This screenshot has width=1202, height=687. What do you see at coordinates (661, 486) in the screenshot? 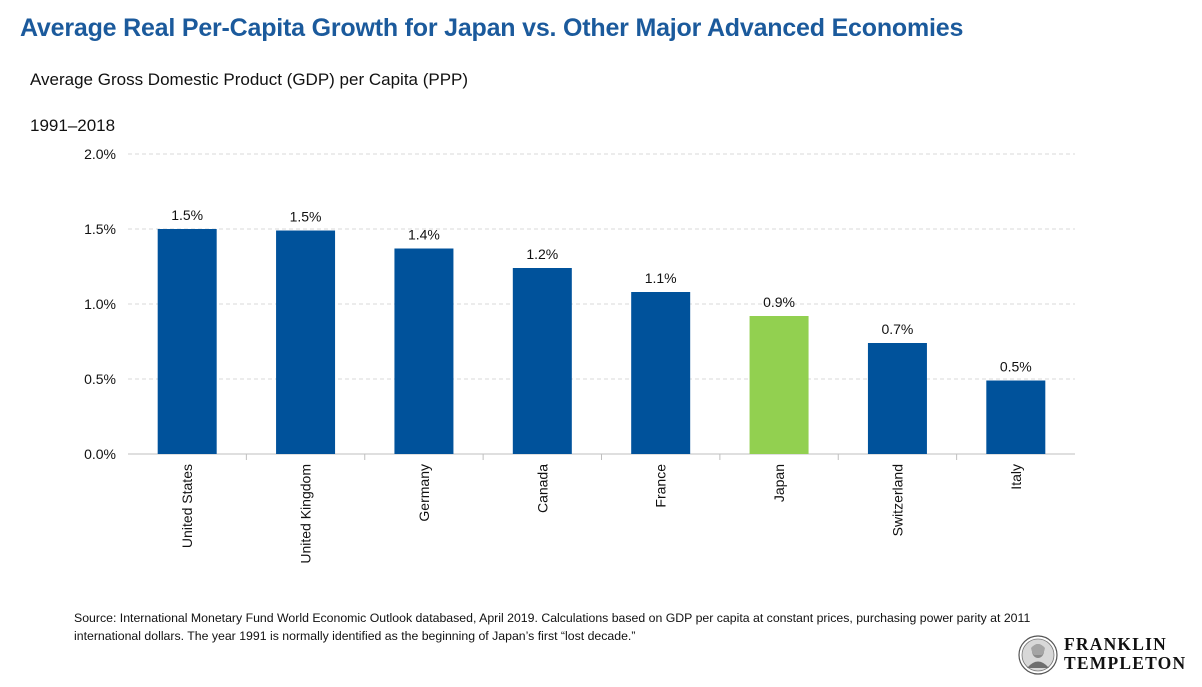
I see `x-tick-label: France` at bounding box center [661, 486].